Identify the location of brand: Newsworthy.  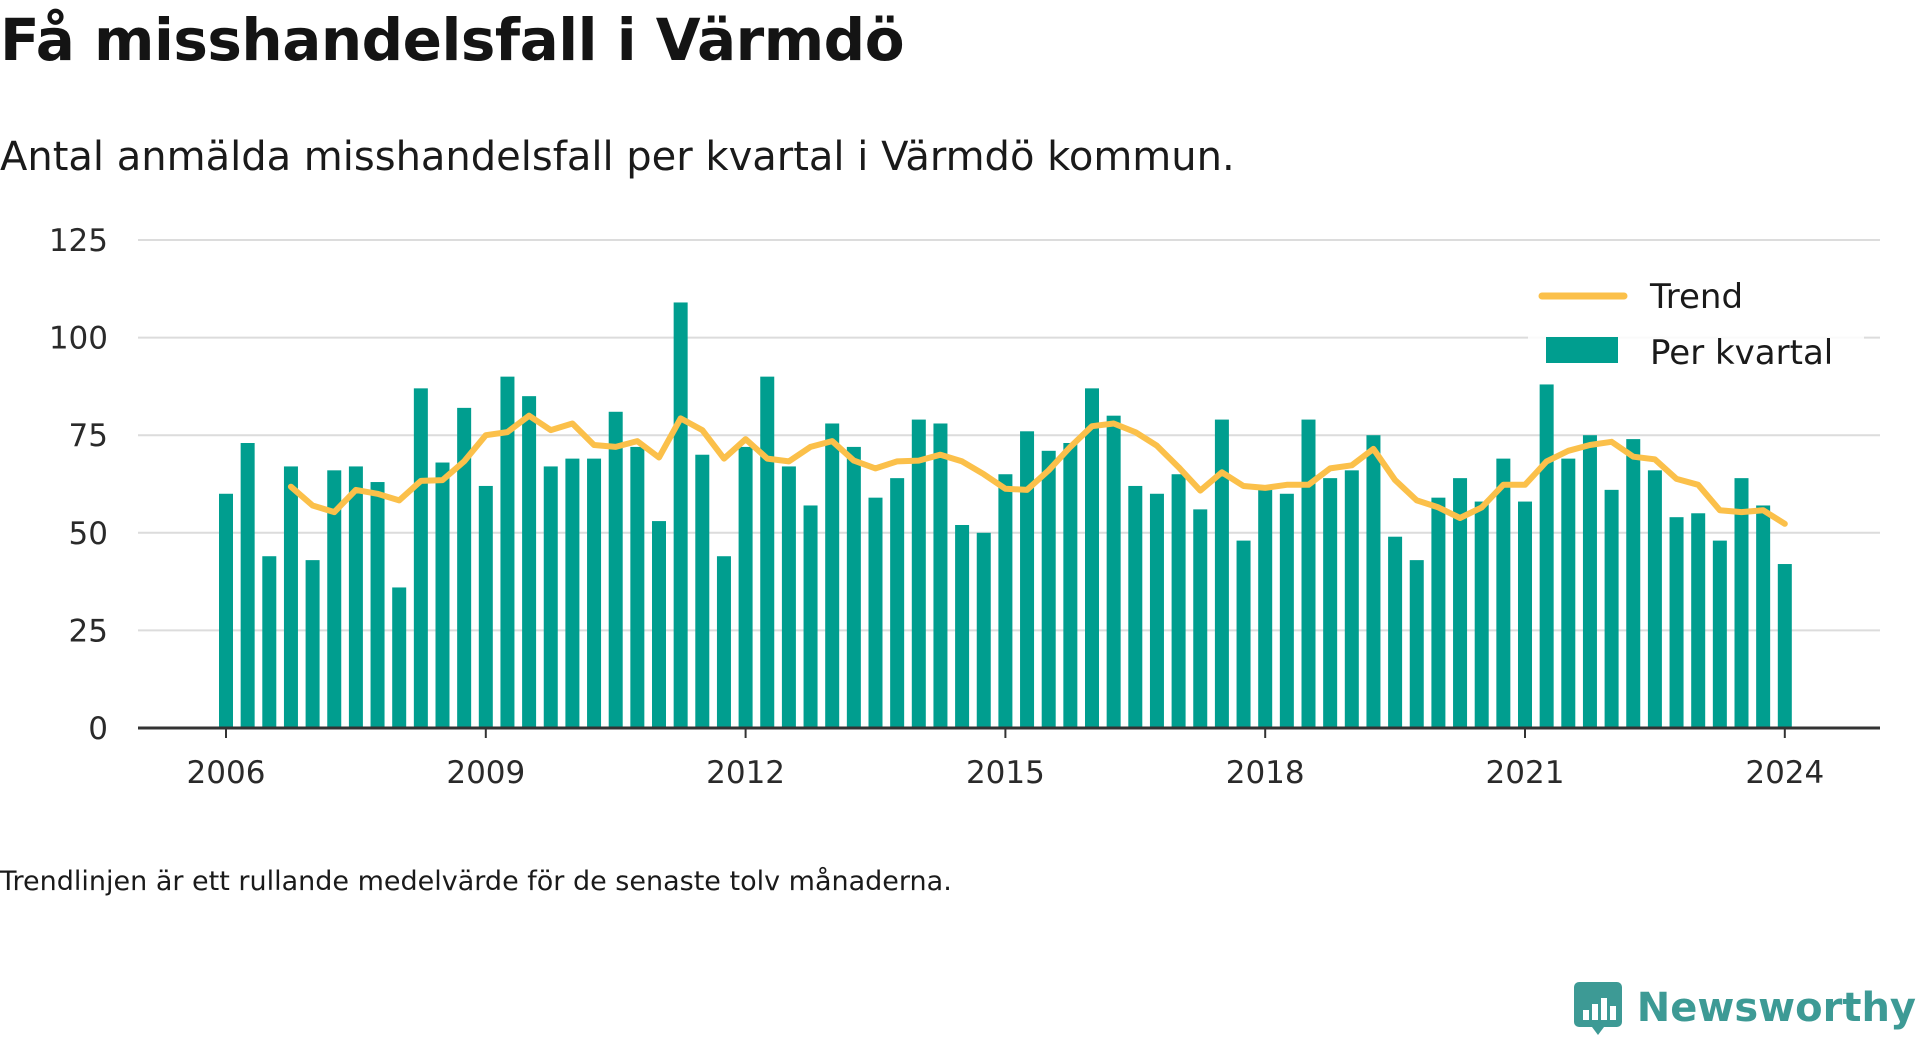
(1744, 1008).